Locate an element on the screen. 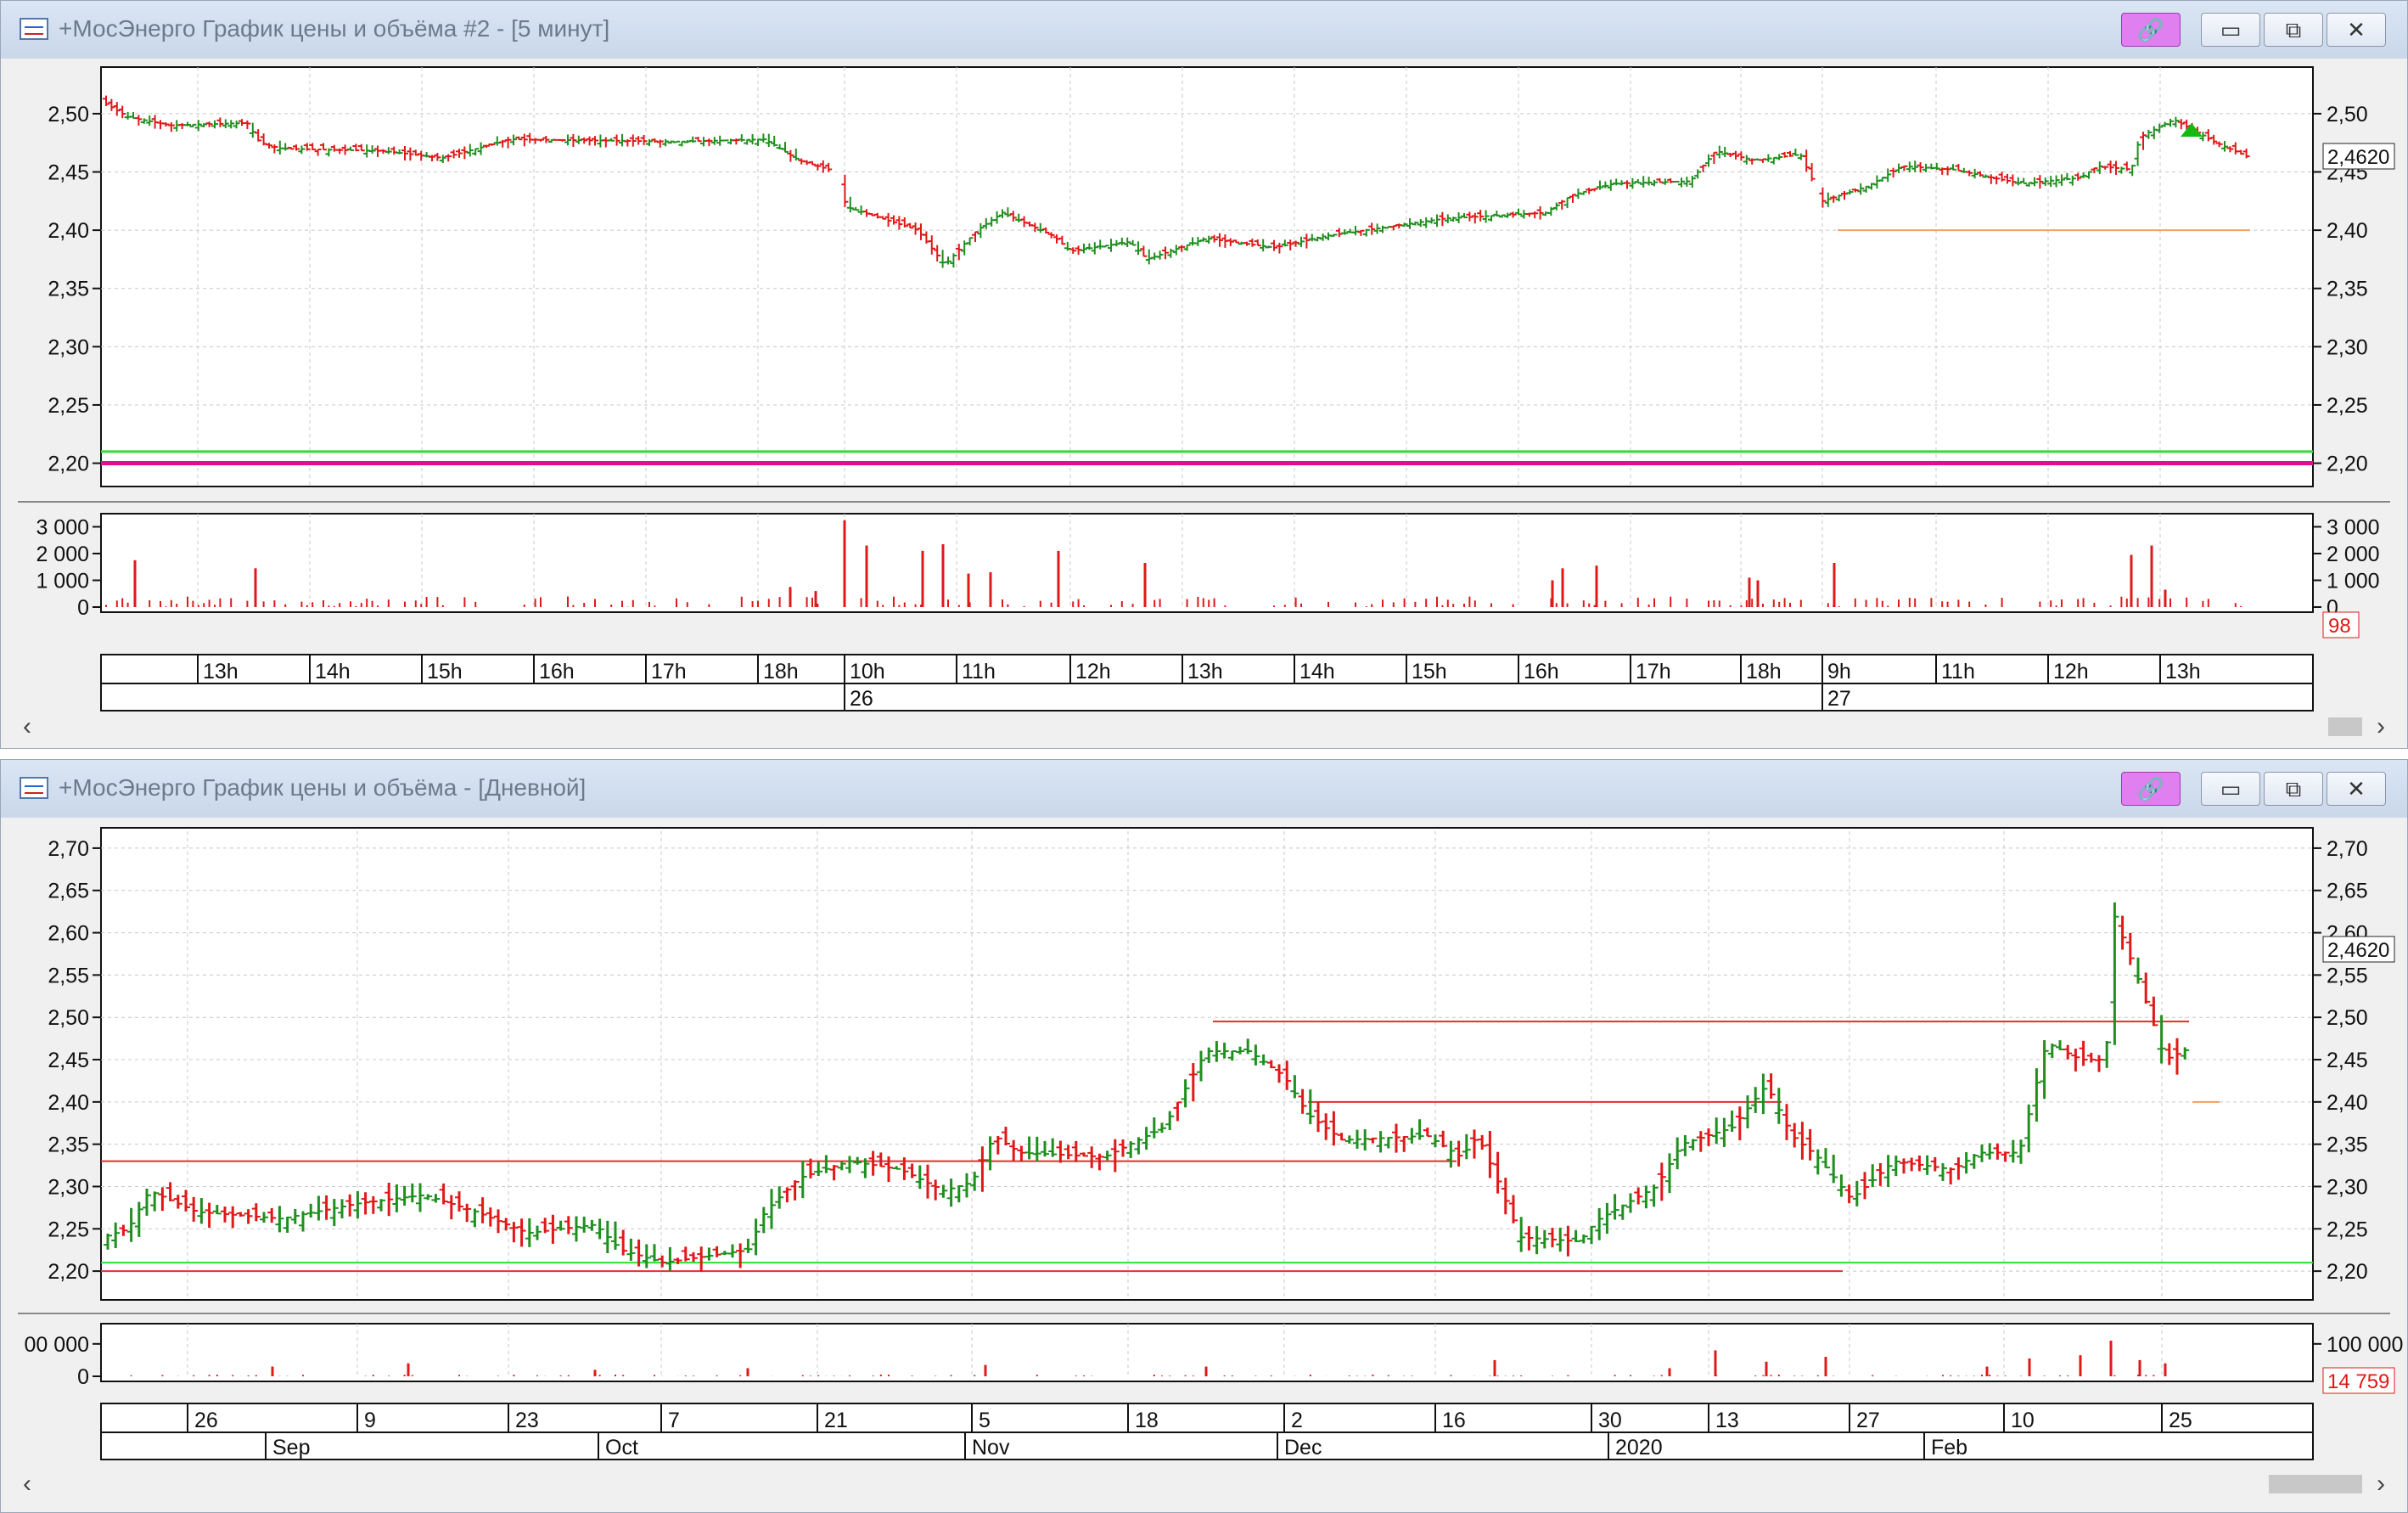  price-bars is located at coordinates (1176, 181).